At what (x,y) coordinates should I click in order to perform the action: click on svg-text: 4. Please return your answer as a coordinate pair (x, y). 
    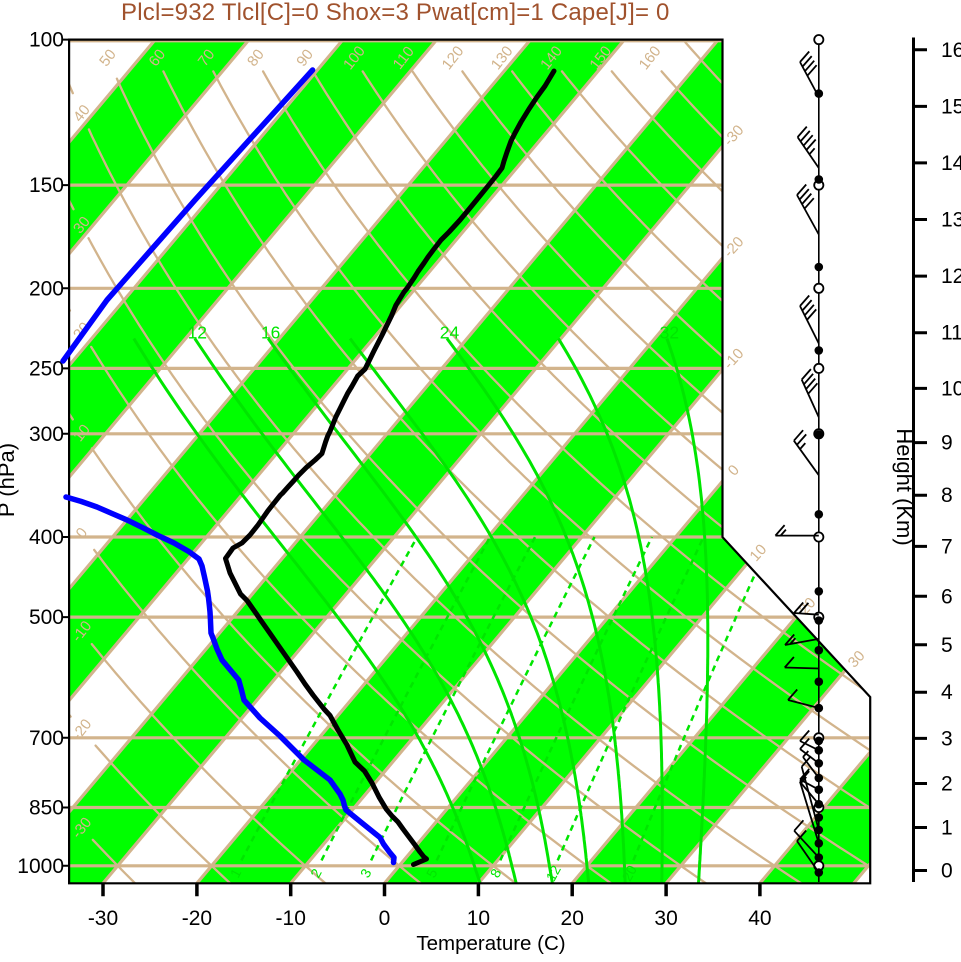
    Looking at the image, I should click on (947, 692).